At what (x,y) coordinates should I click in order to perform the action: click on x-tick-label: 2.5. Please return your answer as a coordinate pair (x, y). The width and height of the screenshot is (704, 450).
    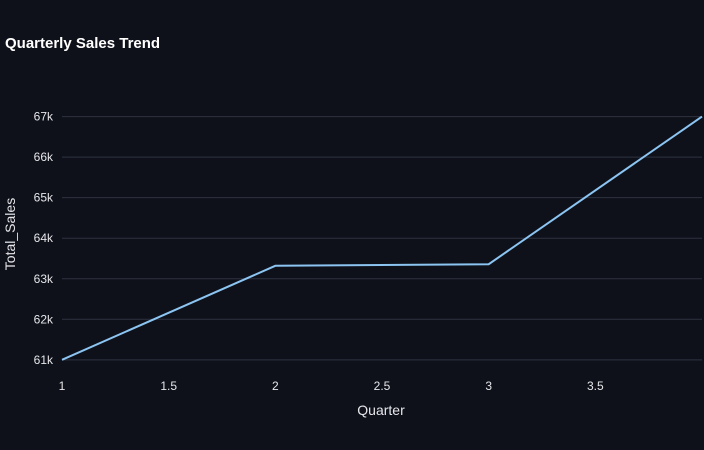
    Looking at the image, I should click on (382, 386).